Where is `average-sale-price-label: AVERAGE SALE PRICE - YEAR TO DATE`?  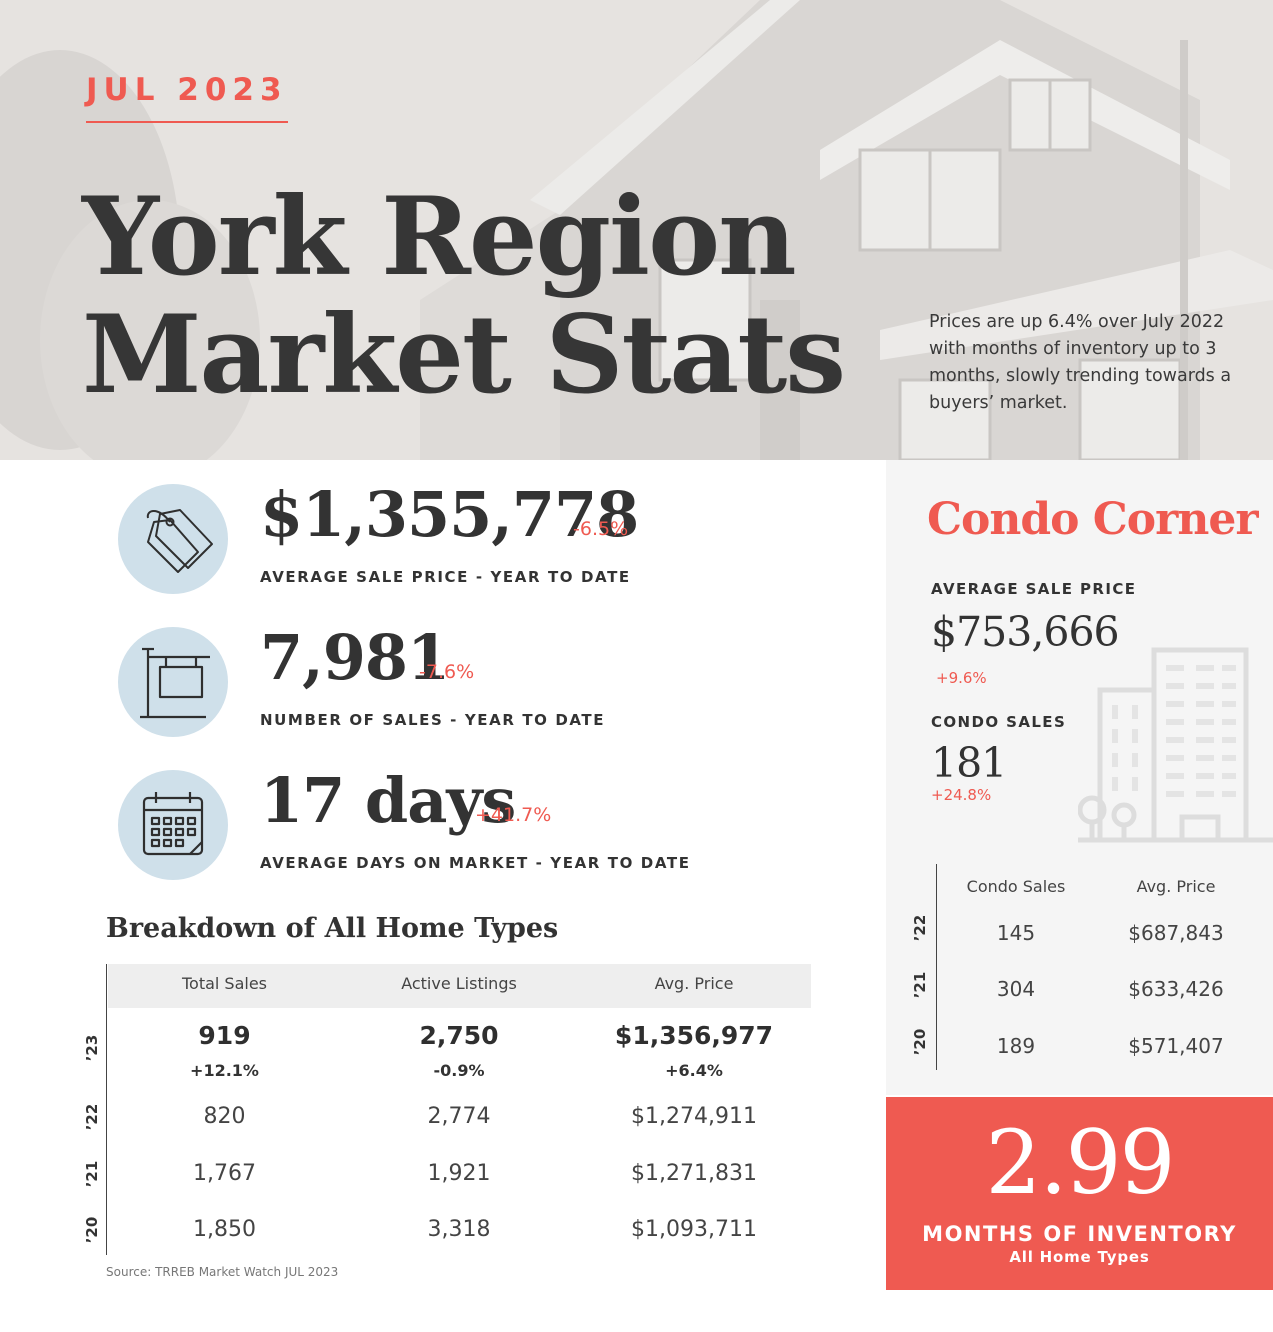
average-sale-price-label: AVERAGE SALE PRICE - YEAR TO DATE is located at coordinates (445, 577).